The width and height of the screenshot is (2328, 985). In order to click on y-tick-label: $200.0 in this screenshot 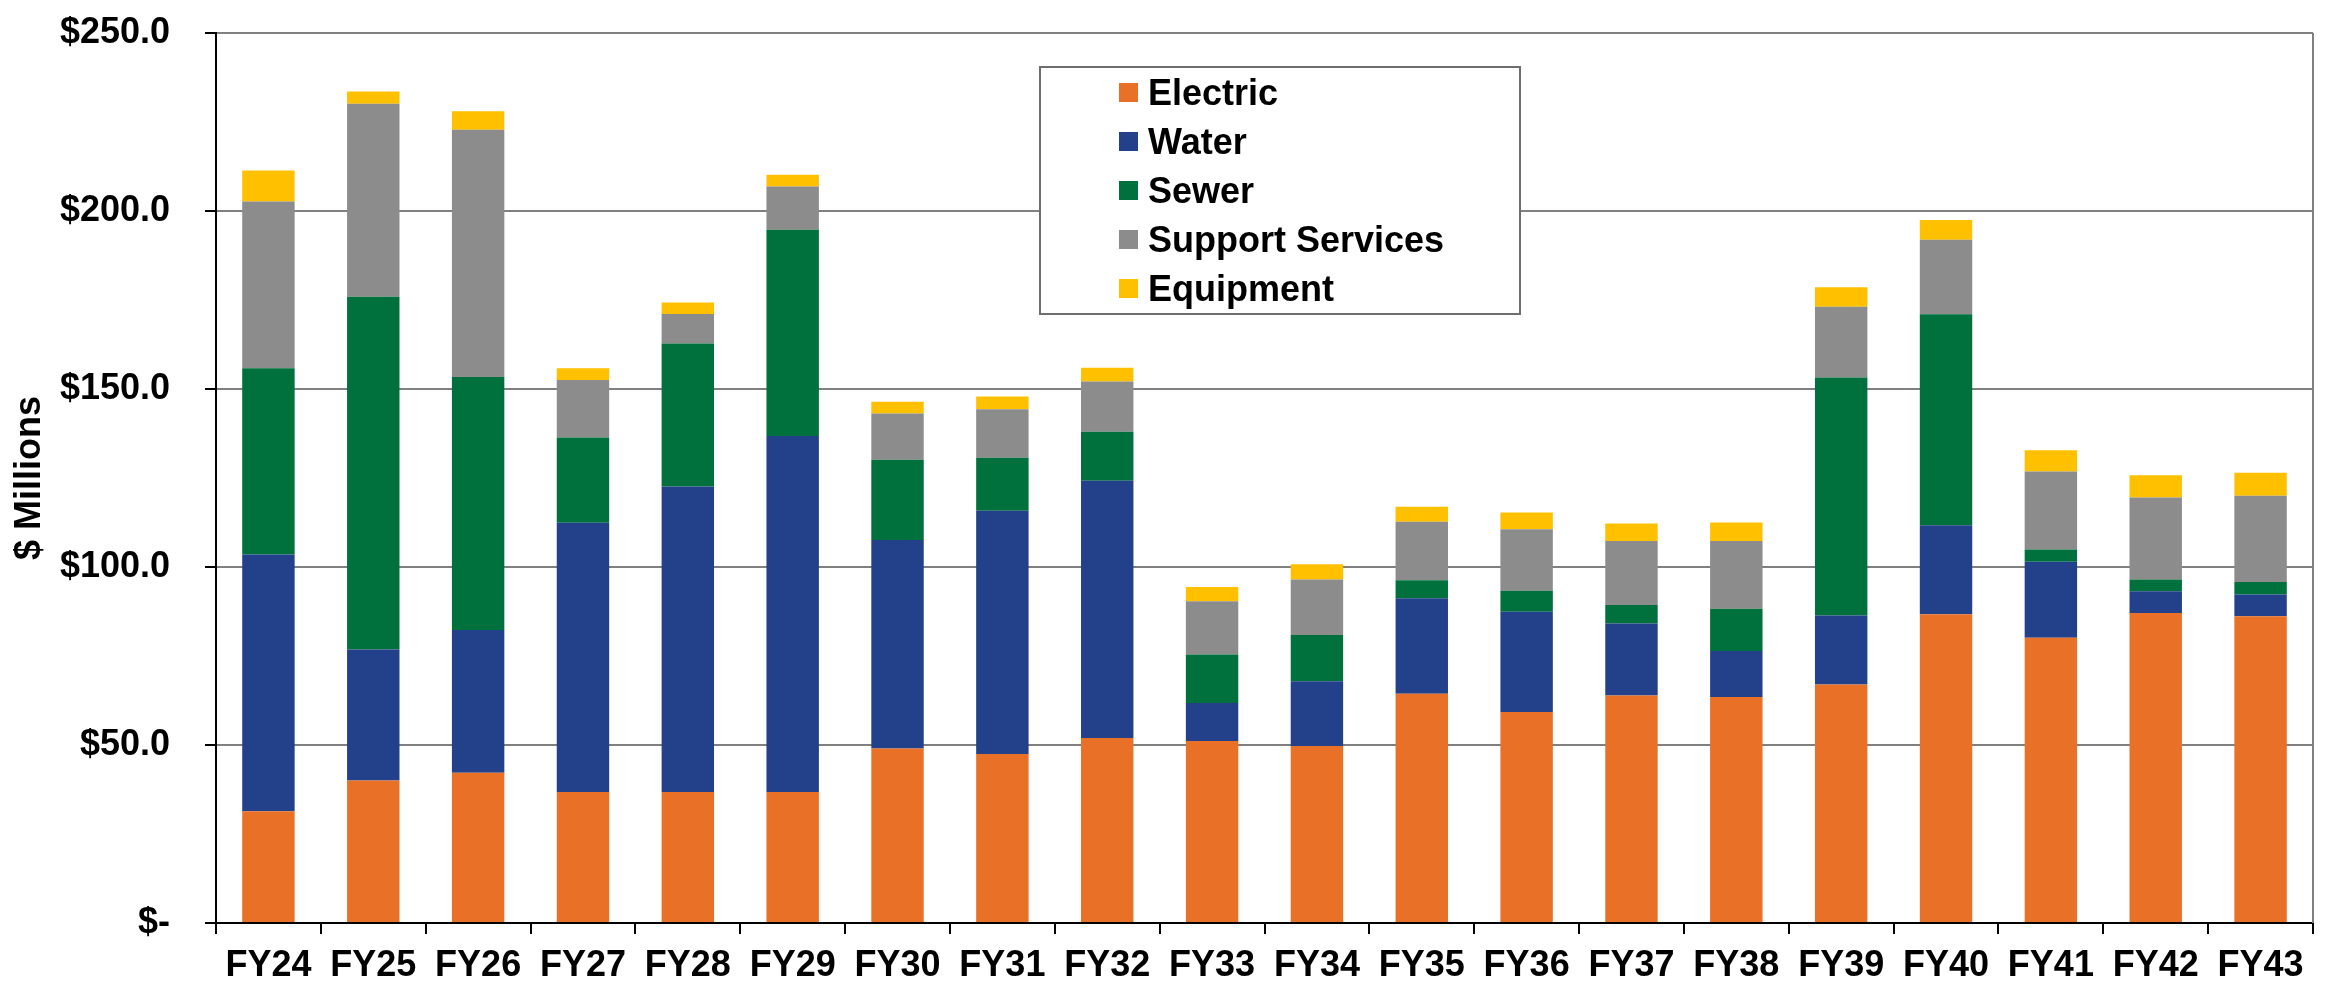, I will do `click(114, 208)`.